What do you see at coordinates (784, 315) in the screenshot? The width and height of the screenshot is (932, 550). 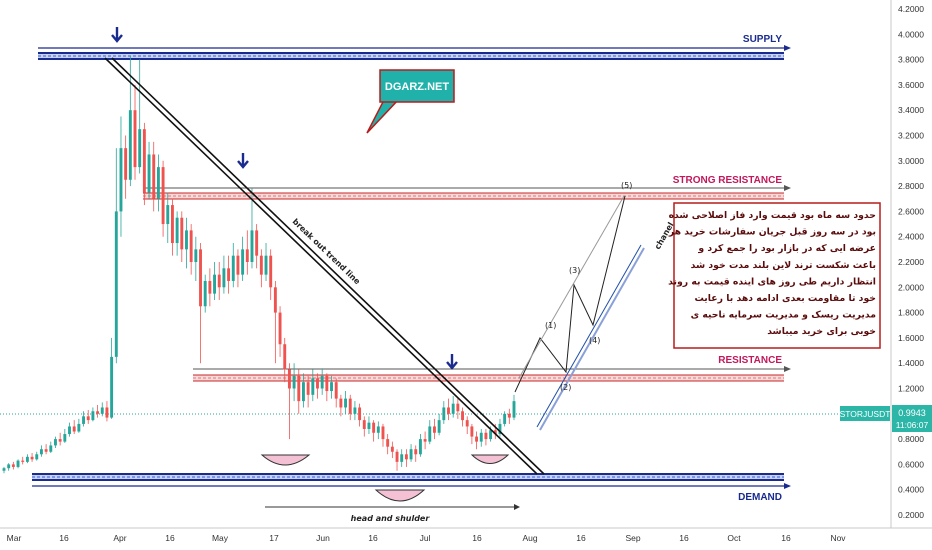 I see `note-line: مدیریت ریسک و مدیریت سرمایه ناحیه ی` at bounding box center [784, 315].